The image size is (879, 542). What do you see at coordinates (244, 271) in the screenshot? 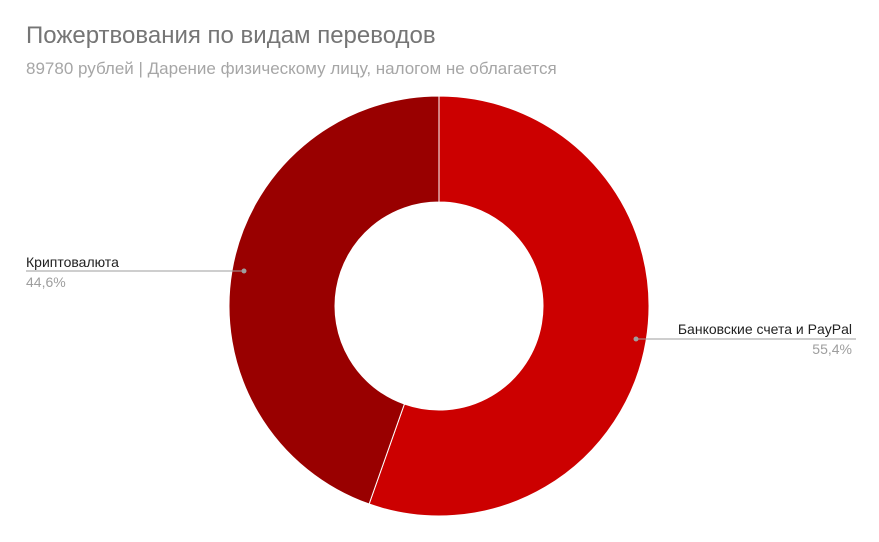
I see `leader-dot-crypto` at bounding box center [244, 271].